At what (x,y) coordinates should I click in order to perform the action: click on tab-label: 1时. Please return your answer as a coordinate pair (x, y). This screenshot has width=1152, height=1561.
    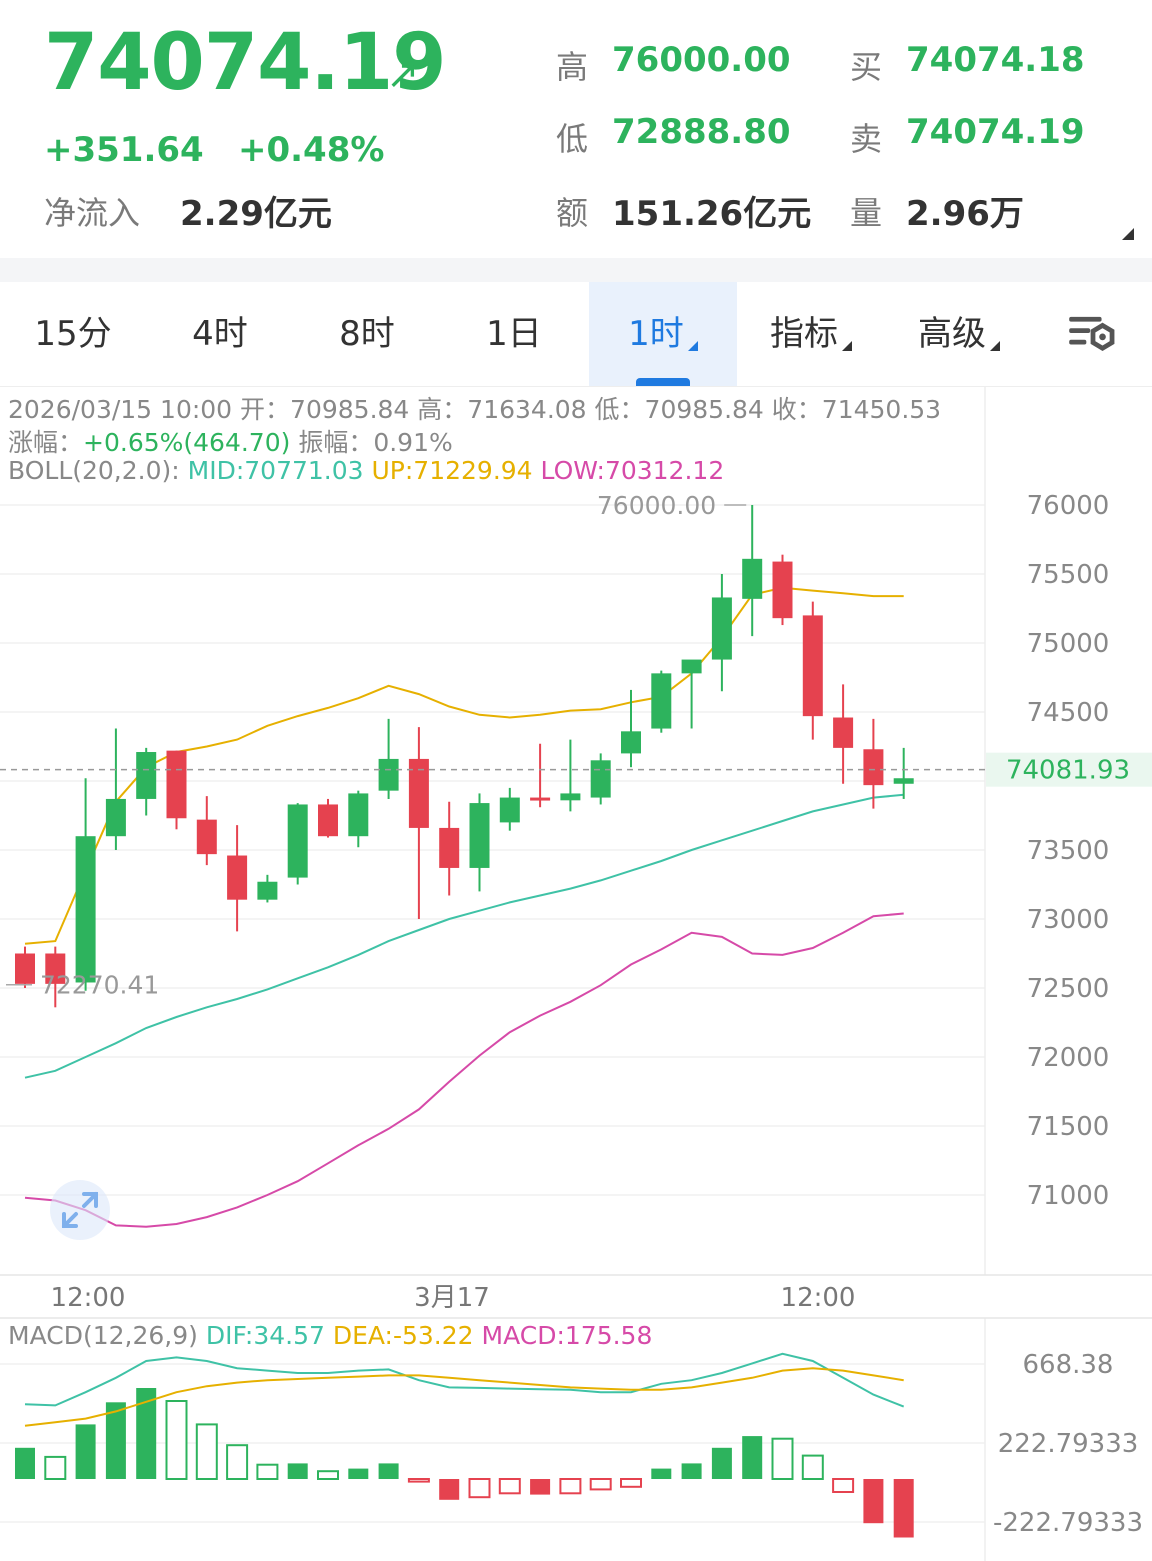
    Looking at the image, I should click on (656, 334).